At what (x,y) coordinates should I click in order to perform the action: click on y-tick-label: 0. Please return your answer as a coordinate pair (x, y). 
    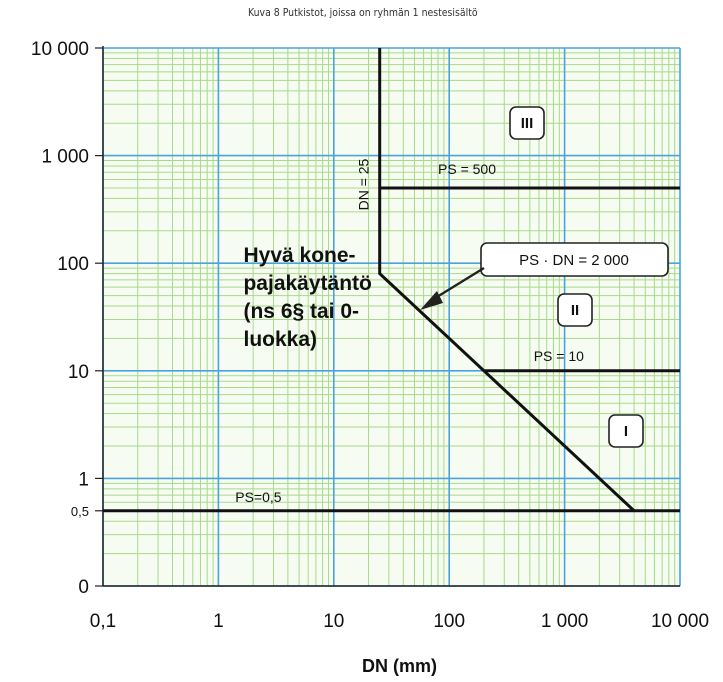
    Looking at the image, I should click on (83, 587).